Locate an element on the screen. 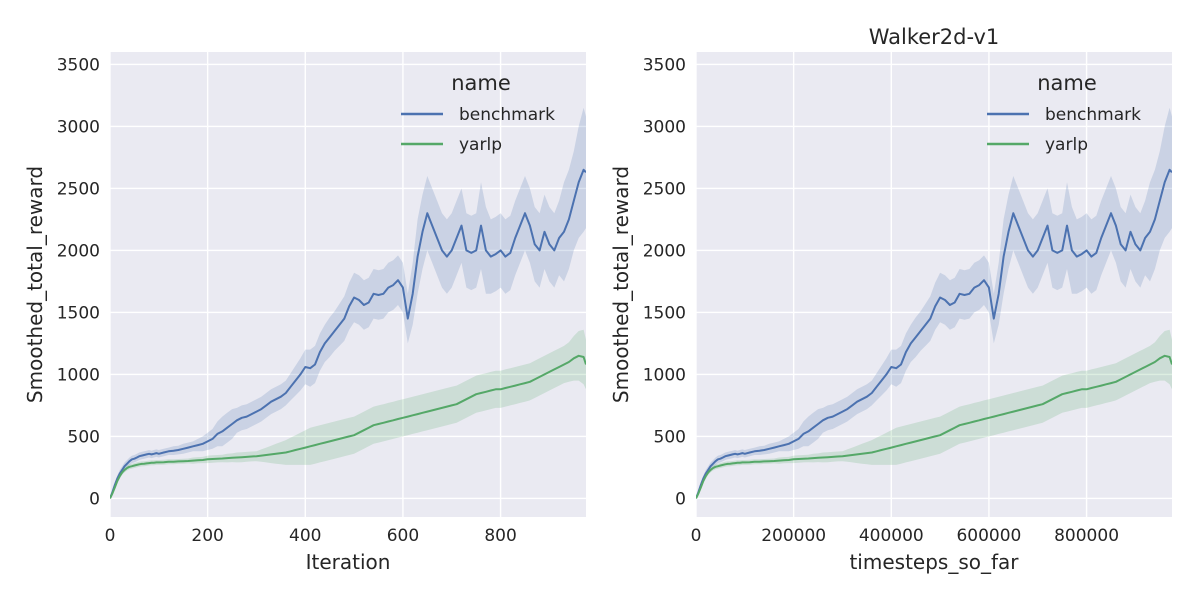  x-axis-label: Iteration is located at coordinates (348, 562).